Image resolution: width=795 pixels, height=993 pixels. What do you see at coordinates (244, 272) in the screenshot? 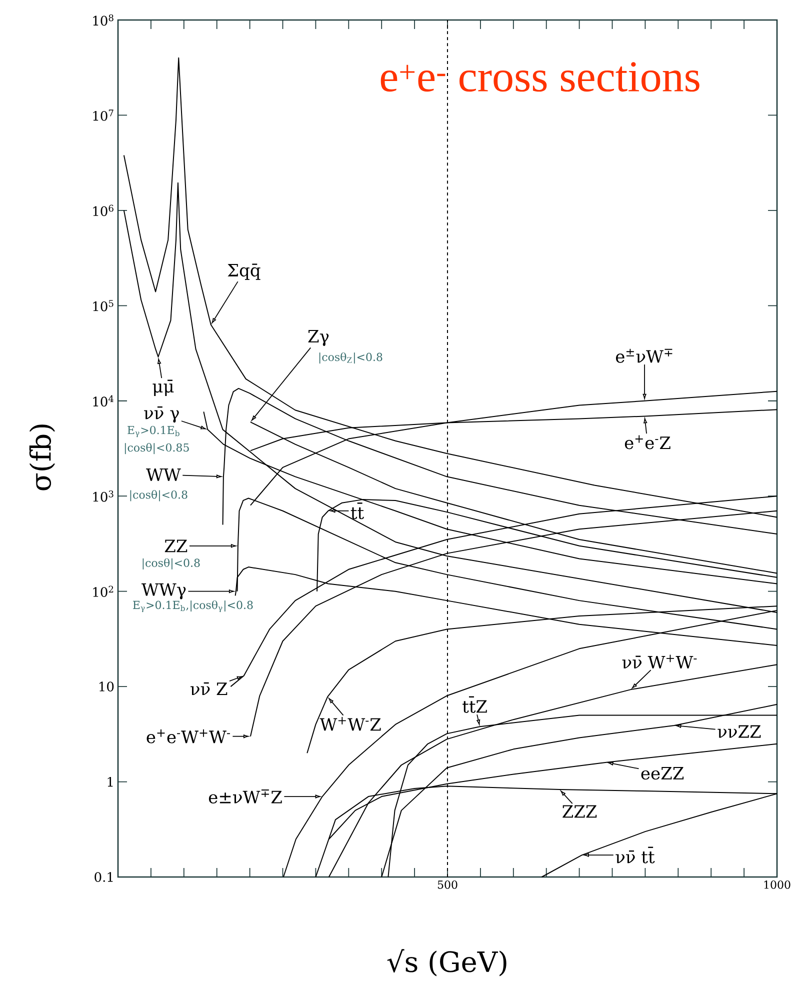
I see `annotation: Σqq̄` at bounding box center [244, 272].